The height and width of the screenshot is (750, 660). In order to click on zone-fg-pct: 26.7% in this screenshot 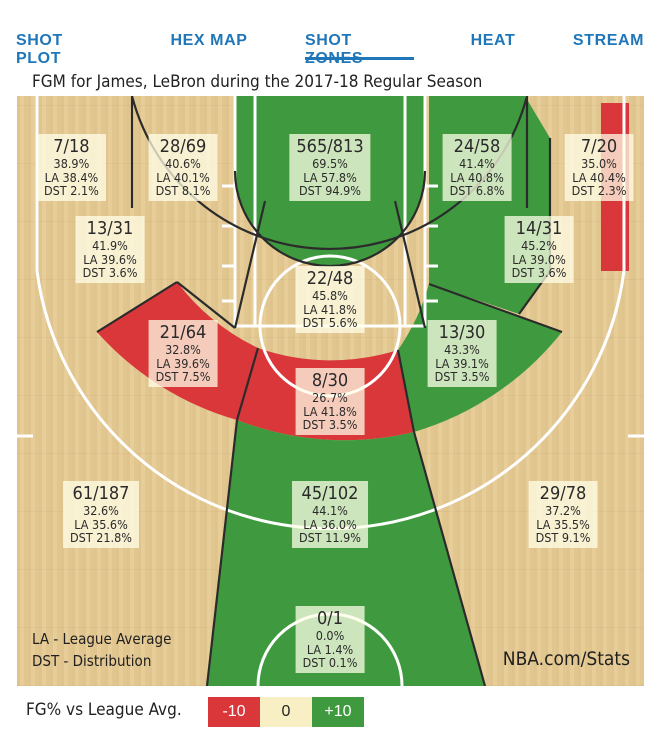, I will do `click(330, 397)`.